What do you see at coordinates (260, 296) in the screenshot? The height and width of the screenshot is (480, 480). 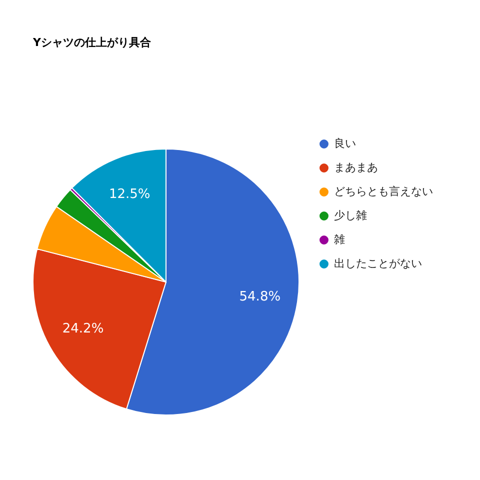 I see `data-label: 54.8%` at bounding box center [260, 296].